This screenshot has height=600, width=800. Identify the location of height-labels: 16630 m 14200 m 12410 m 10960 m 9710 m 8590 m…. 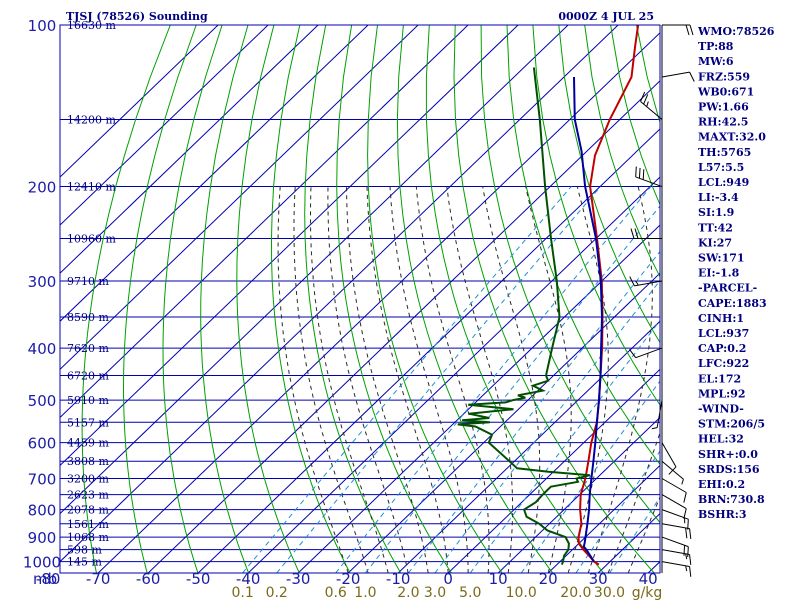
(91, 294).